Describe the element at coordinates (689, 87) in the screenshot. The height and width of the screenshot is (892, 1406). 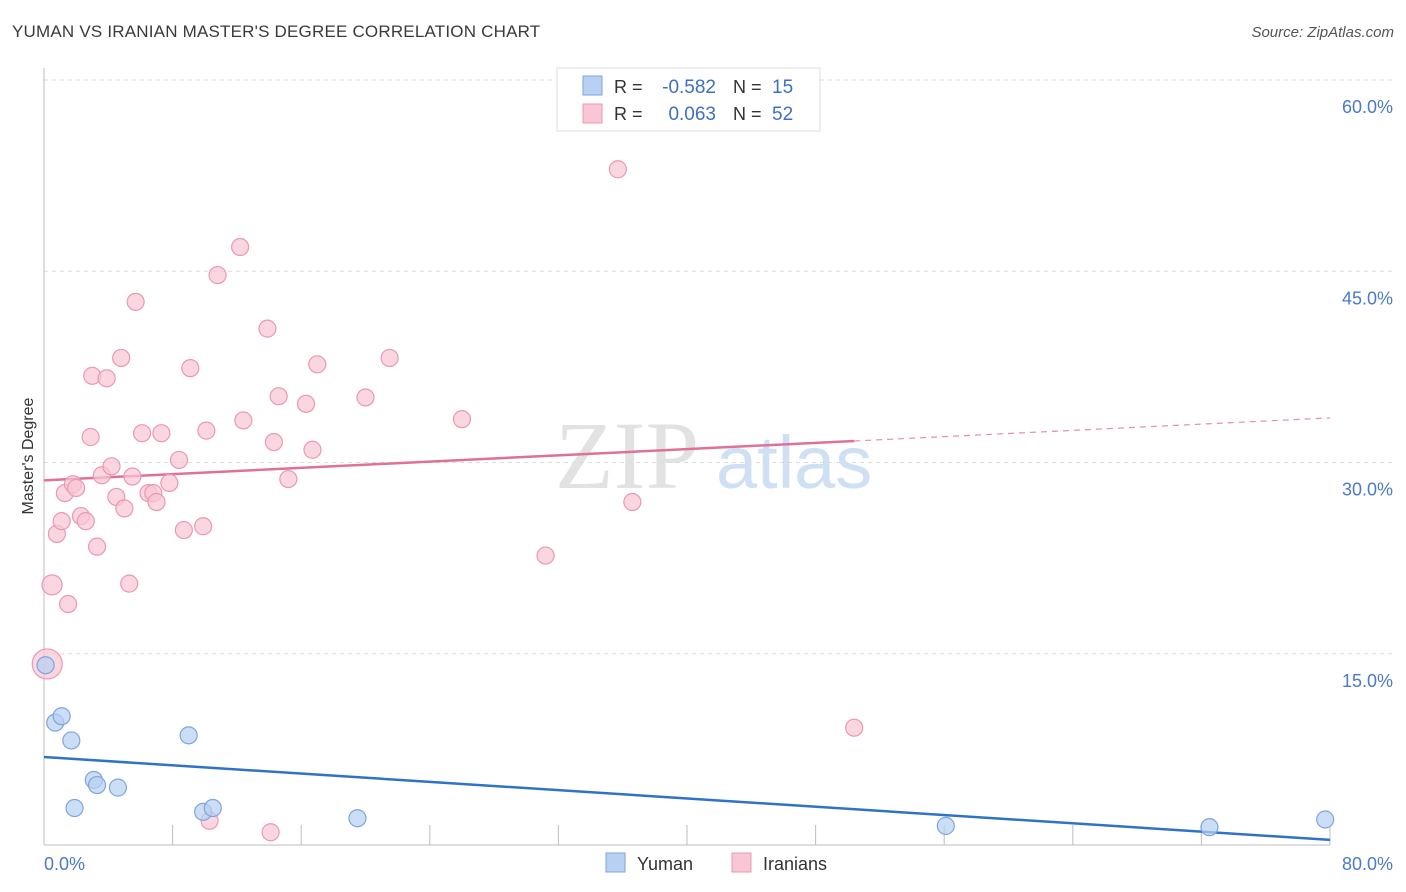
I see `legend-r-value-yuman: -0.582` at that location.